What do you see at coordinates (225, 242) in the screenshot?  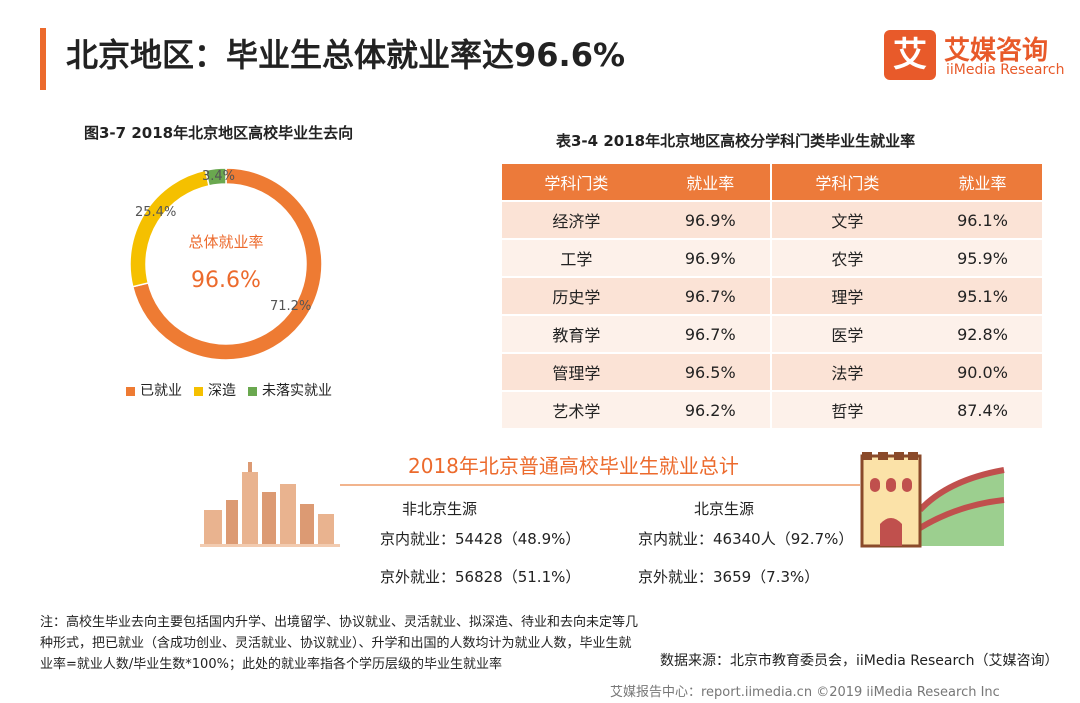 I see `donut-center-label: 总体就业率` at bounding box center [225, 242].